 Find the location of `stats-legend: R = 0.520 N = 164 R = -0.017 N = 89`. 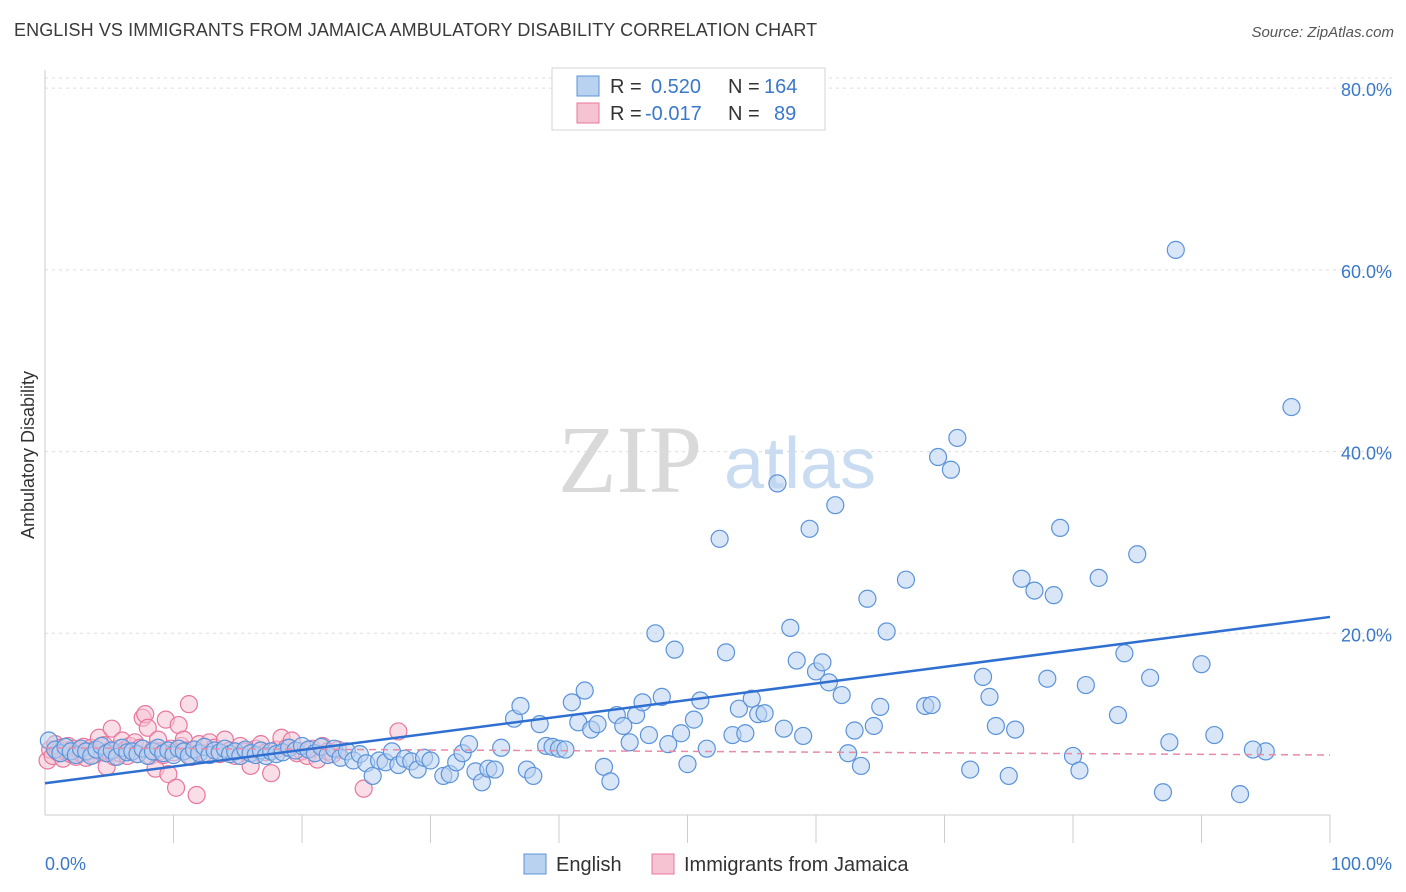

stats-legend: R = 0.520 N = 164 R = -0.017 N = 89 is located at coordinates (688, 99).